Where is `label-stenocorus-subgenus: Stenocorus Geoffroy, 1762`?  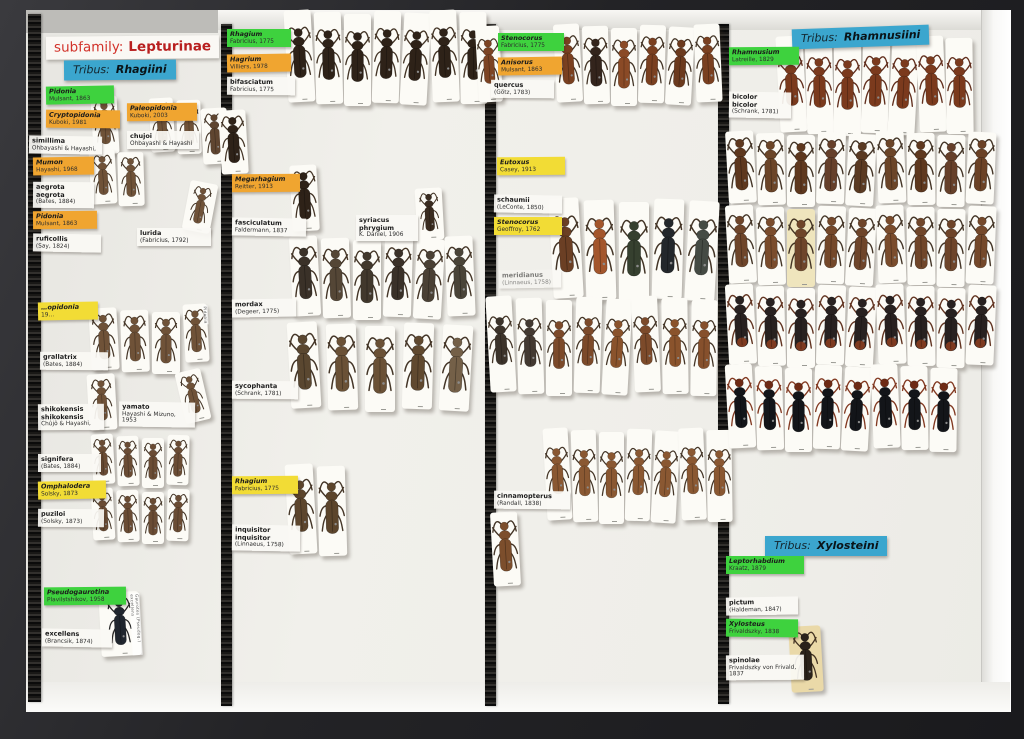 label-stenocorus-subgenus: Stenocorus Geoffroy, 1762 is located at coordinates (528, 226).